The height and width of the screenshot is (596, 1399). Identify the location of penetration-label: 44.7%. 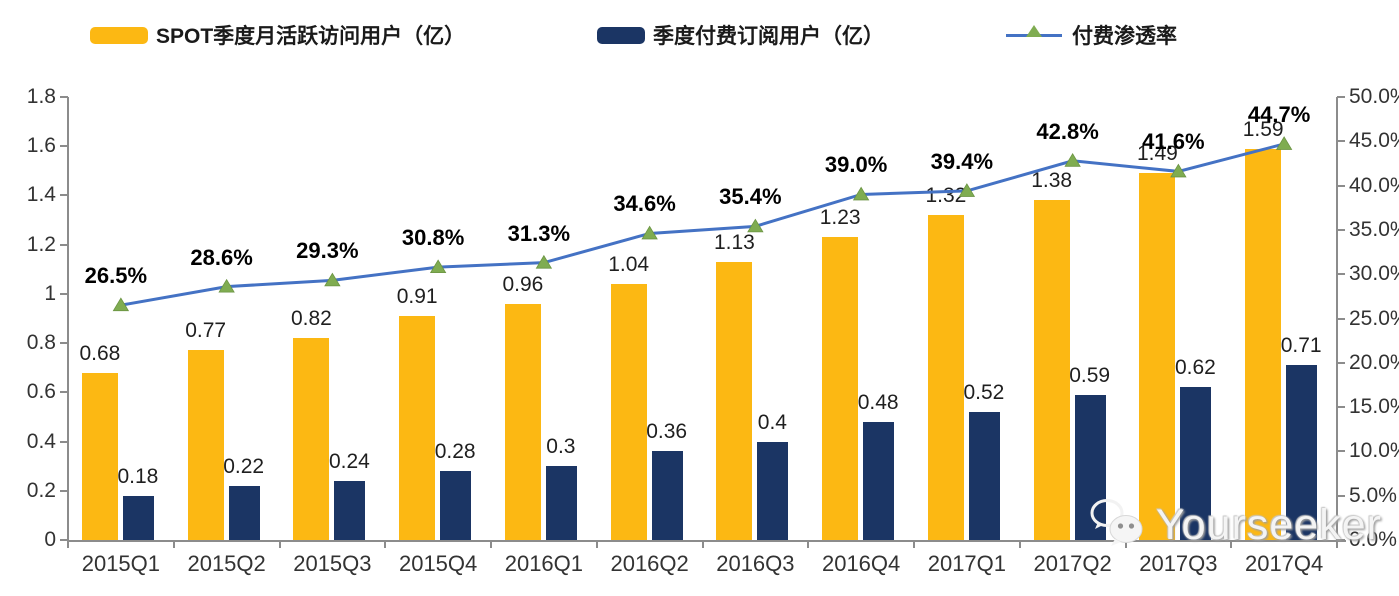
(1279, 114).